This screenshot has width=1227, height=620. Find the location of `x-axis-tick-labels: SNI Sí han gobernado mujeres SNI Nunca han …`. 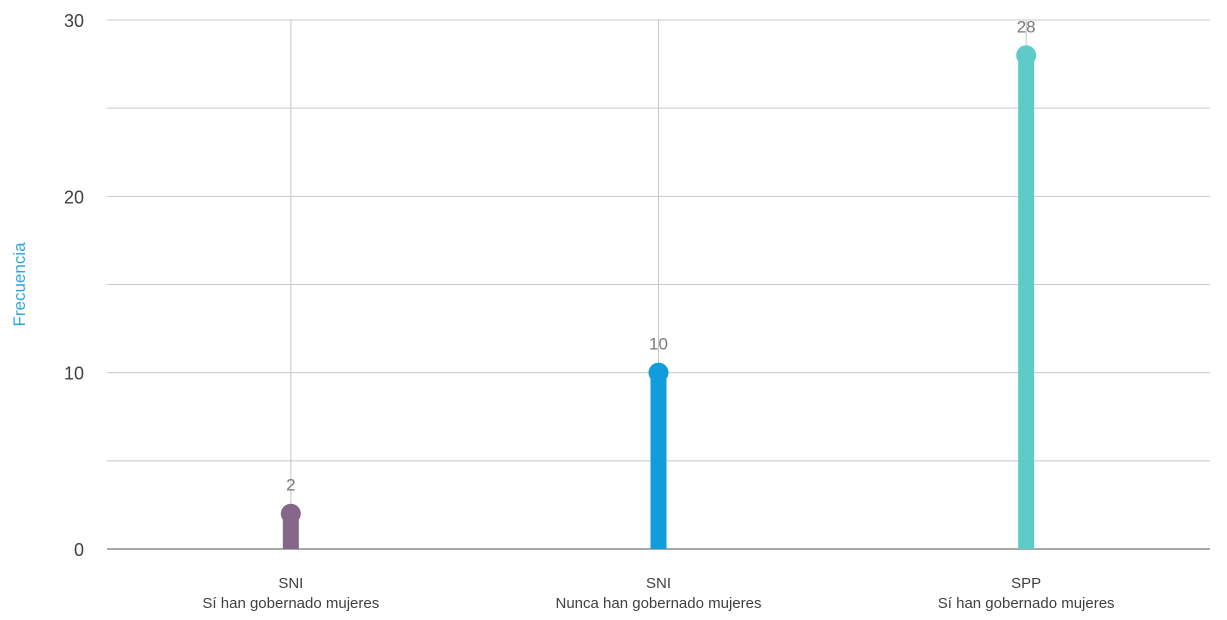

x-axis-tick-labels: SNI Sí han gobernado mujeres SNI Nunca han … is located at coordinates (658, 593).